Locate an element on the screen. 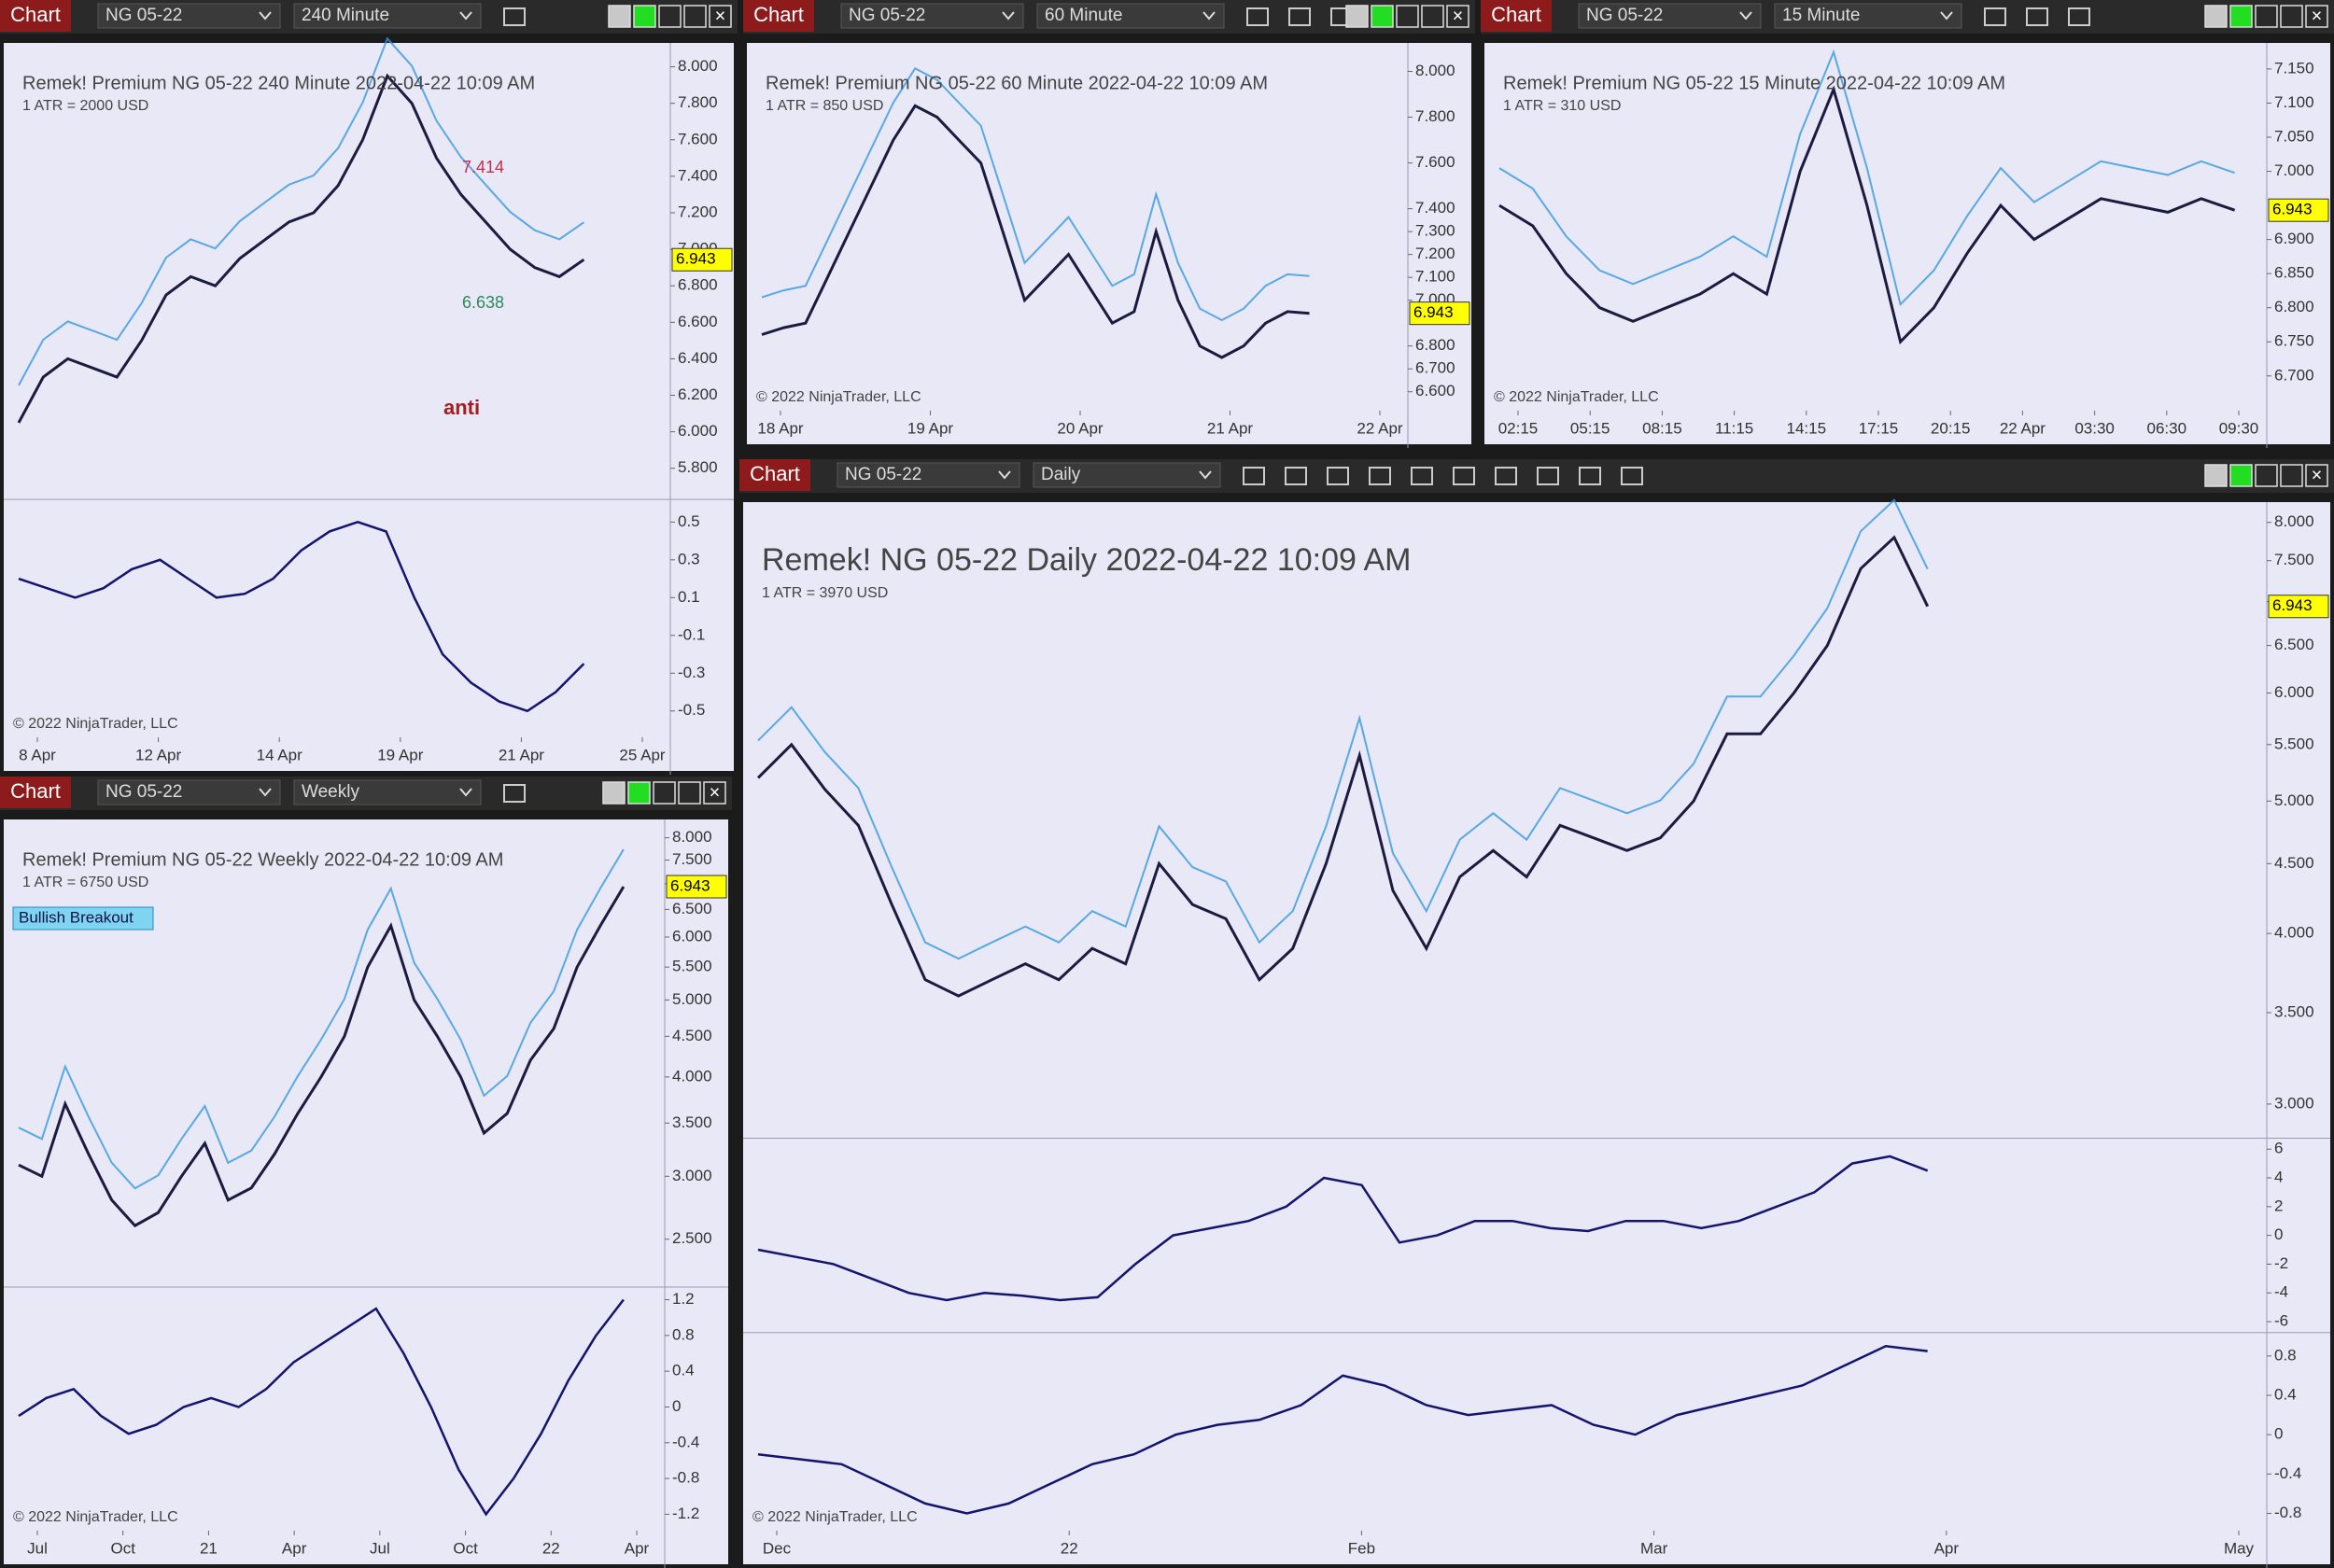 This screenshot has width=2334, height=1568. chart-area is located at coordinates (1907, 243).